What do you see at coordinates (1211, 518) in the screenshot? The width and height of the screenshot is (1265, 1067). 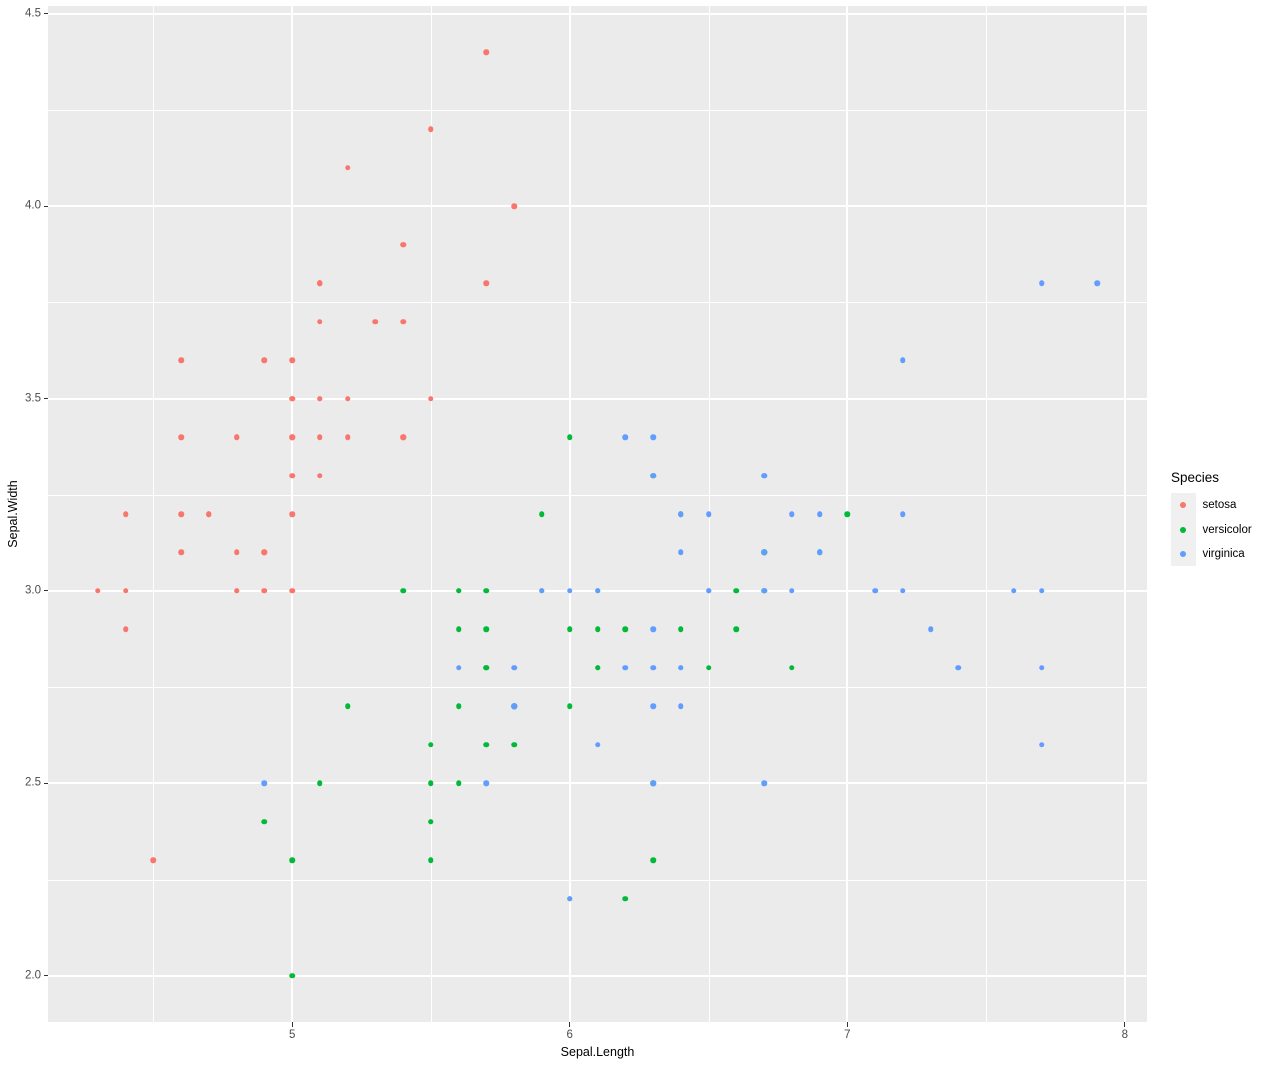 I see `legend: Species setosa versicolor virginica` at bounding box center [1211, 518].